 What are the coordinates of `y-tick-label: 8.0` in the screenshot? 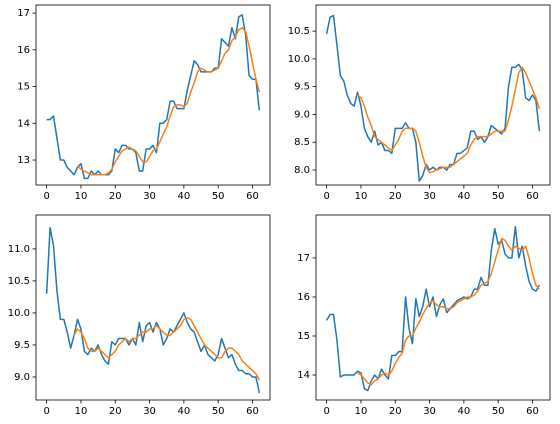 It's located at (302, 170).